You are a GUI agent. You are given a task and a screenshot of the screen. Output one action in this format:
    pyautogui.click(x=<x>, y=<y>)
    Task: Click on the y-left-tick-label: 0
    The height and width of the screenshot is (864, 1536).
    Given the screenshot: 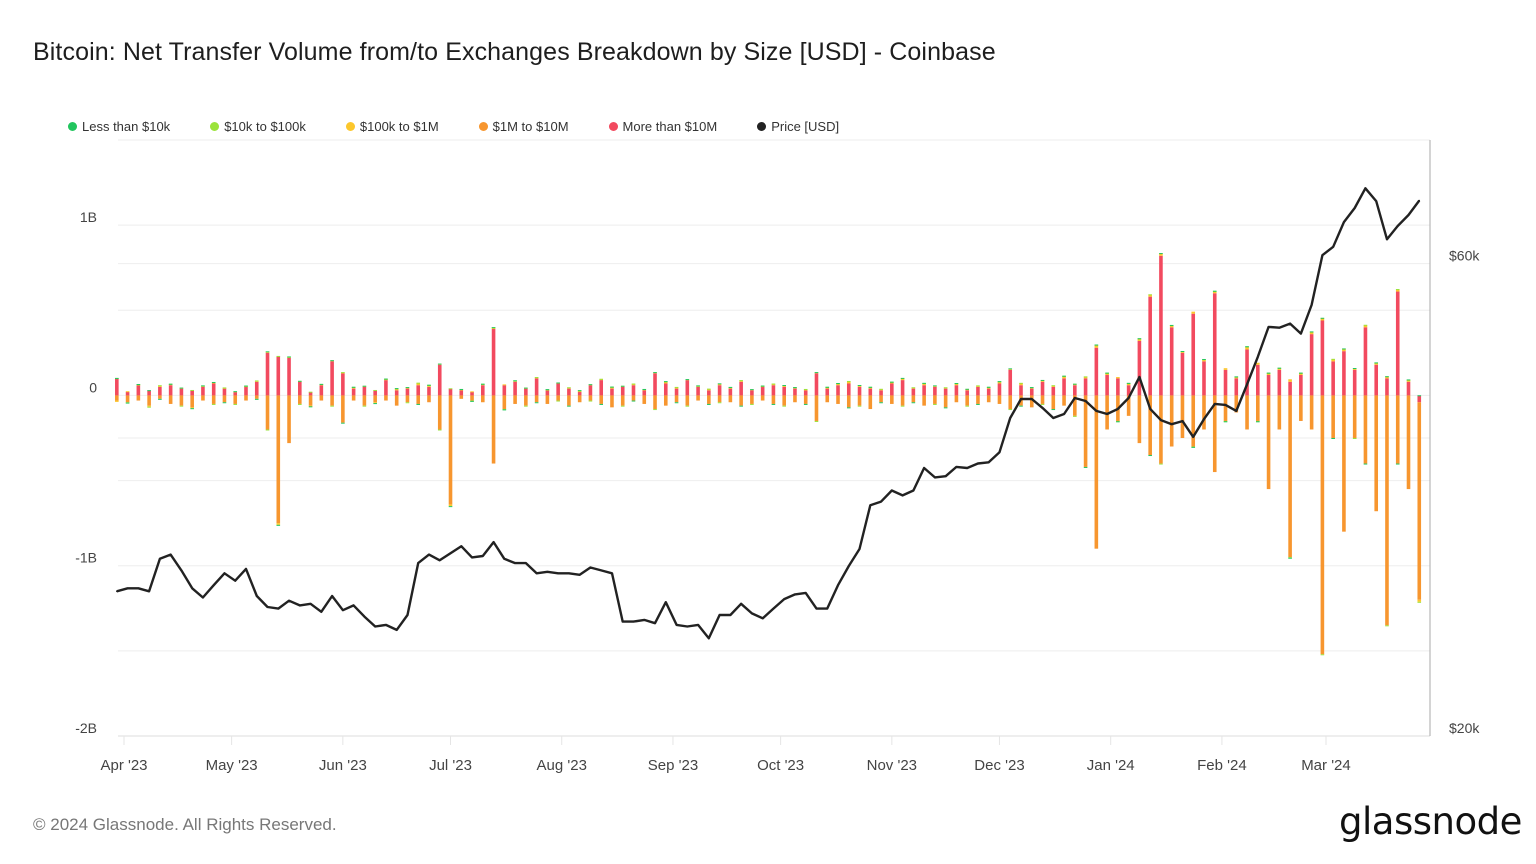 What is the action you would take?
    pyautogui.click(x=93, y=387)
    